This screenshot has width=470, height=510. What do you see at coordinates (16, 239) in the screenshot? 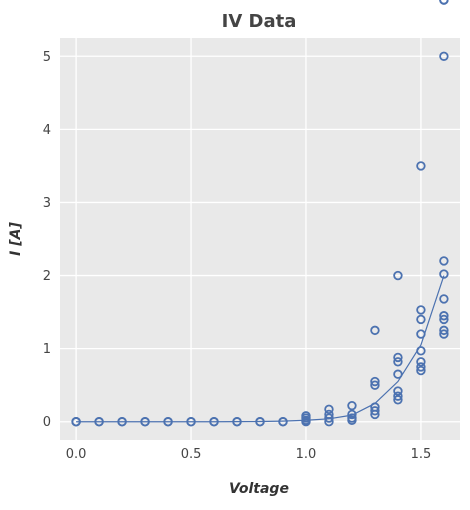
I see `y-axis-label: I [A]` at bounding box center [16, 239].